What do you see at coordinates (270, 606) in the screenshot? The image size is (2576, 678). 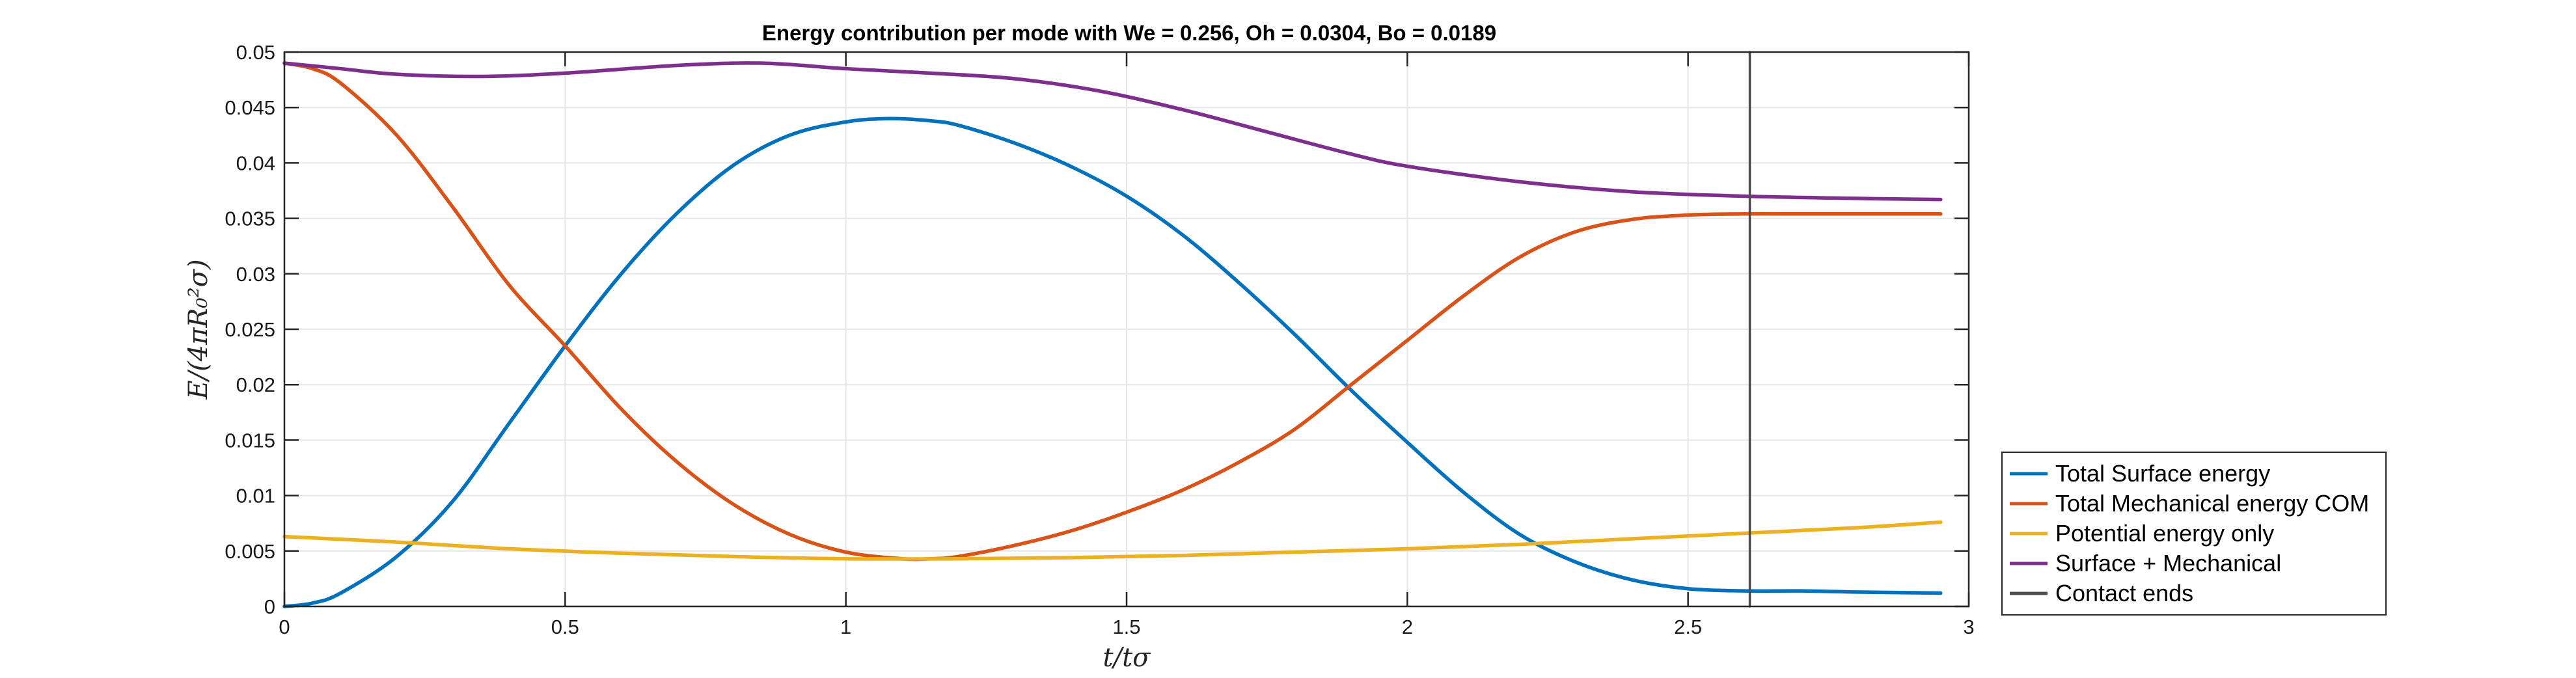 I see `y-tick-label: 0` at bounding box center [270, 606].